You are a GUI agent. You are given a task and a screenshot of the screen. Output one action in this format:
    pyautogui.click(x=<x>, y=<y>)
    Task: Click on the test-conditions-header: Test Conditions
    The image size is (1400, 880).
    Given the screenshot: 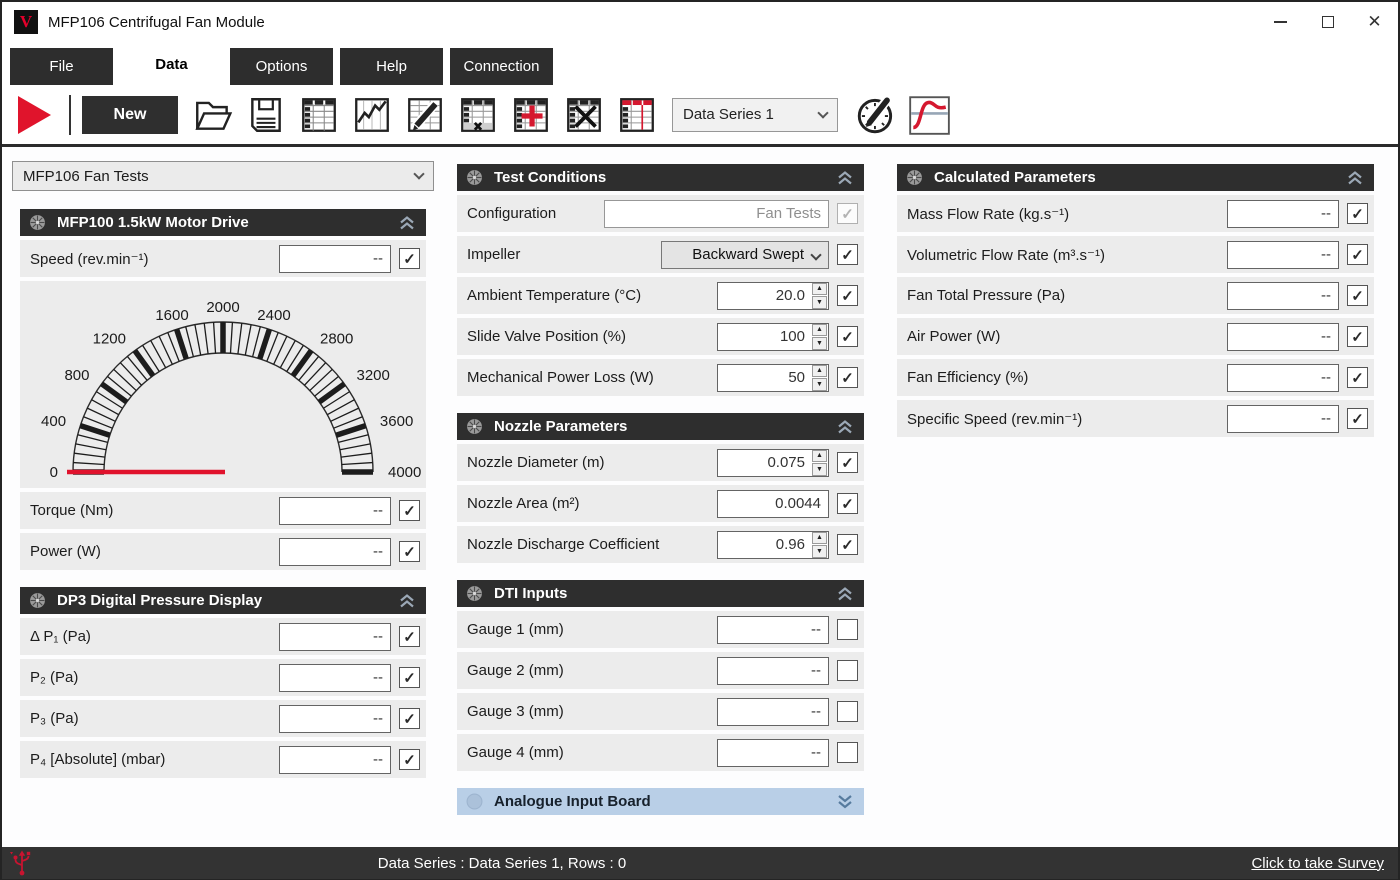 What is the action you would take?
    pyautogui.click(x=660, y=177)
    